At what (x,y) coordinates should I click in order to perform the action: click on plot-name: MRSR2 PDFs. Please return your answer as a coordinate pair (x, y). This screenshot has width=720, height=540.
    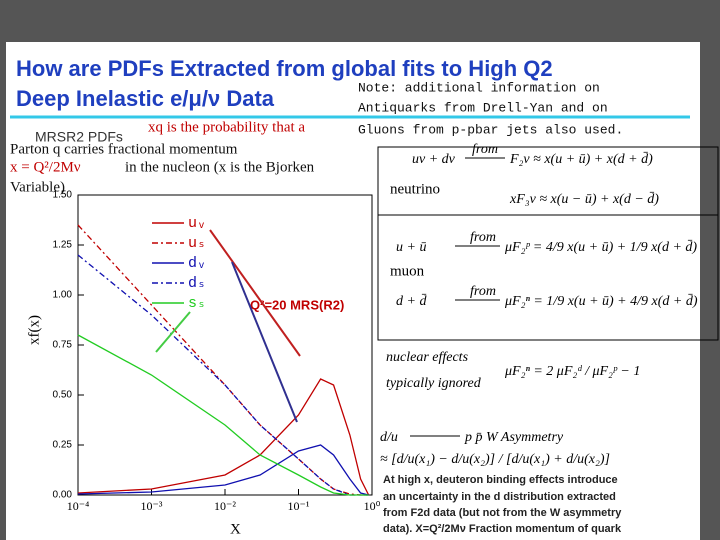
    Looking at the image, I should click on (79, 137).